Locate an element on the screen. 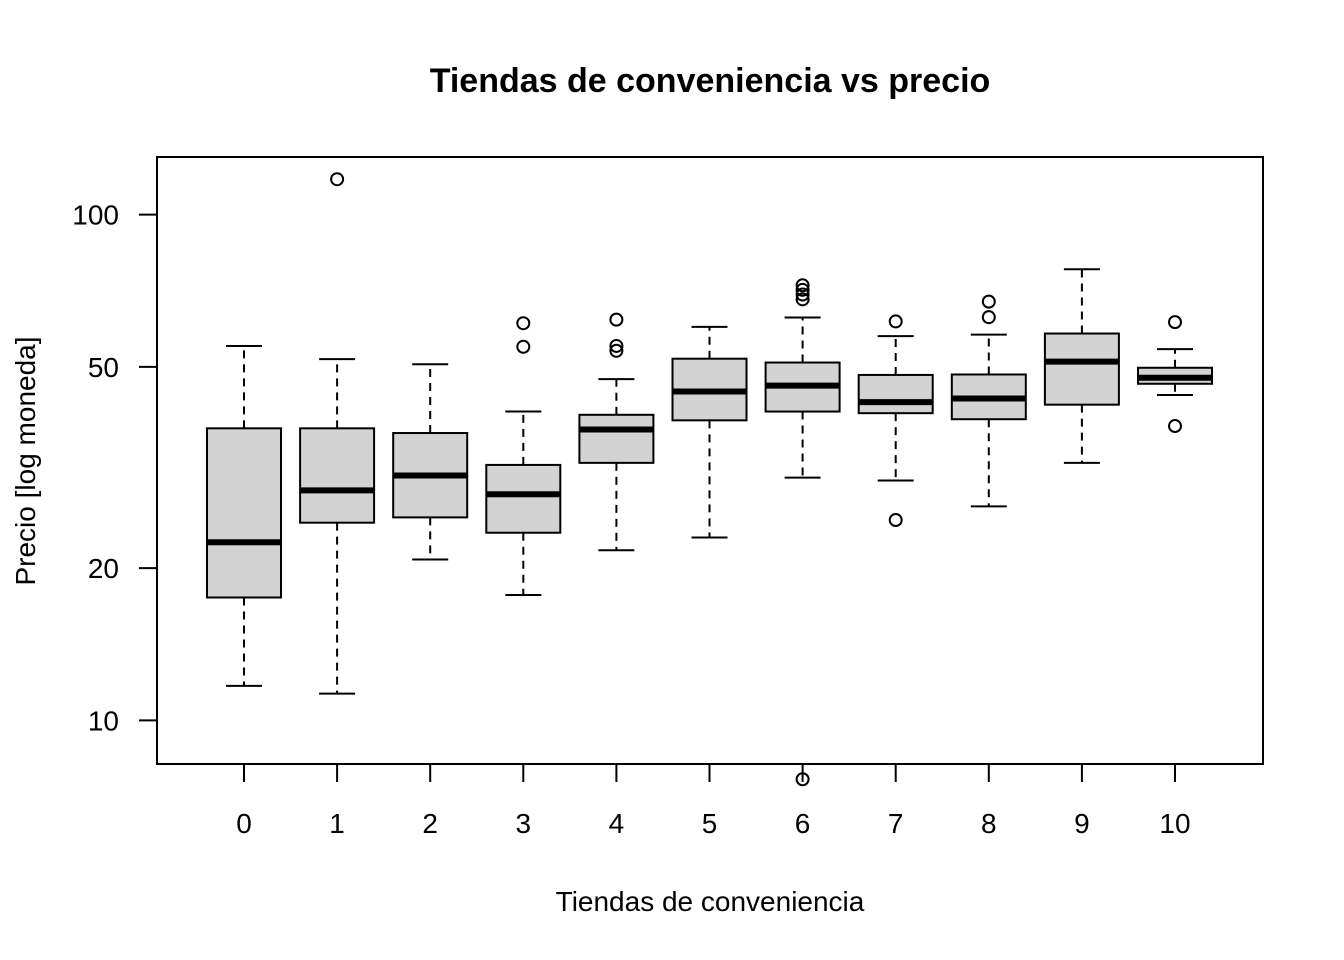 The height and width of the screenshot is (960, 1344). x-tick-label-1: 1 is located at coordinates (337, 823).